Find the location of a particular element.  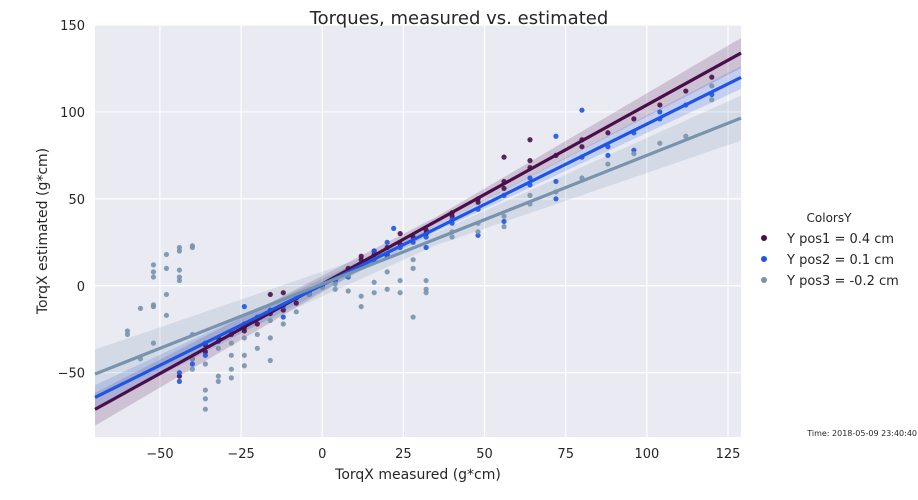

chart-title: Torques, measured vs. estimated is located at coordinates (459, 18).